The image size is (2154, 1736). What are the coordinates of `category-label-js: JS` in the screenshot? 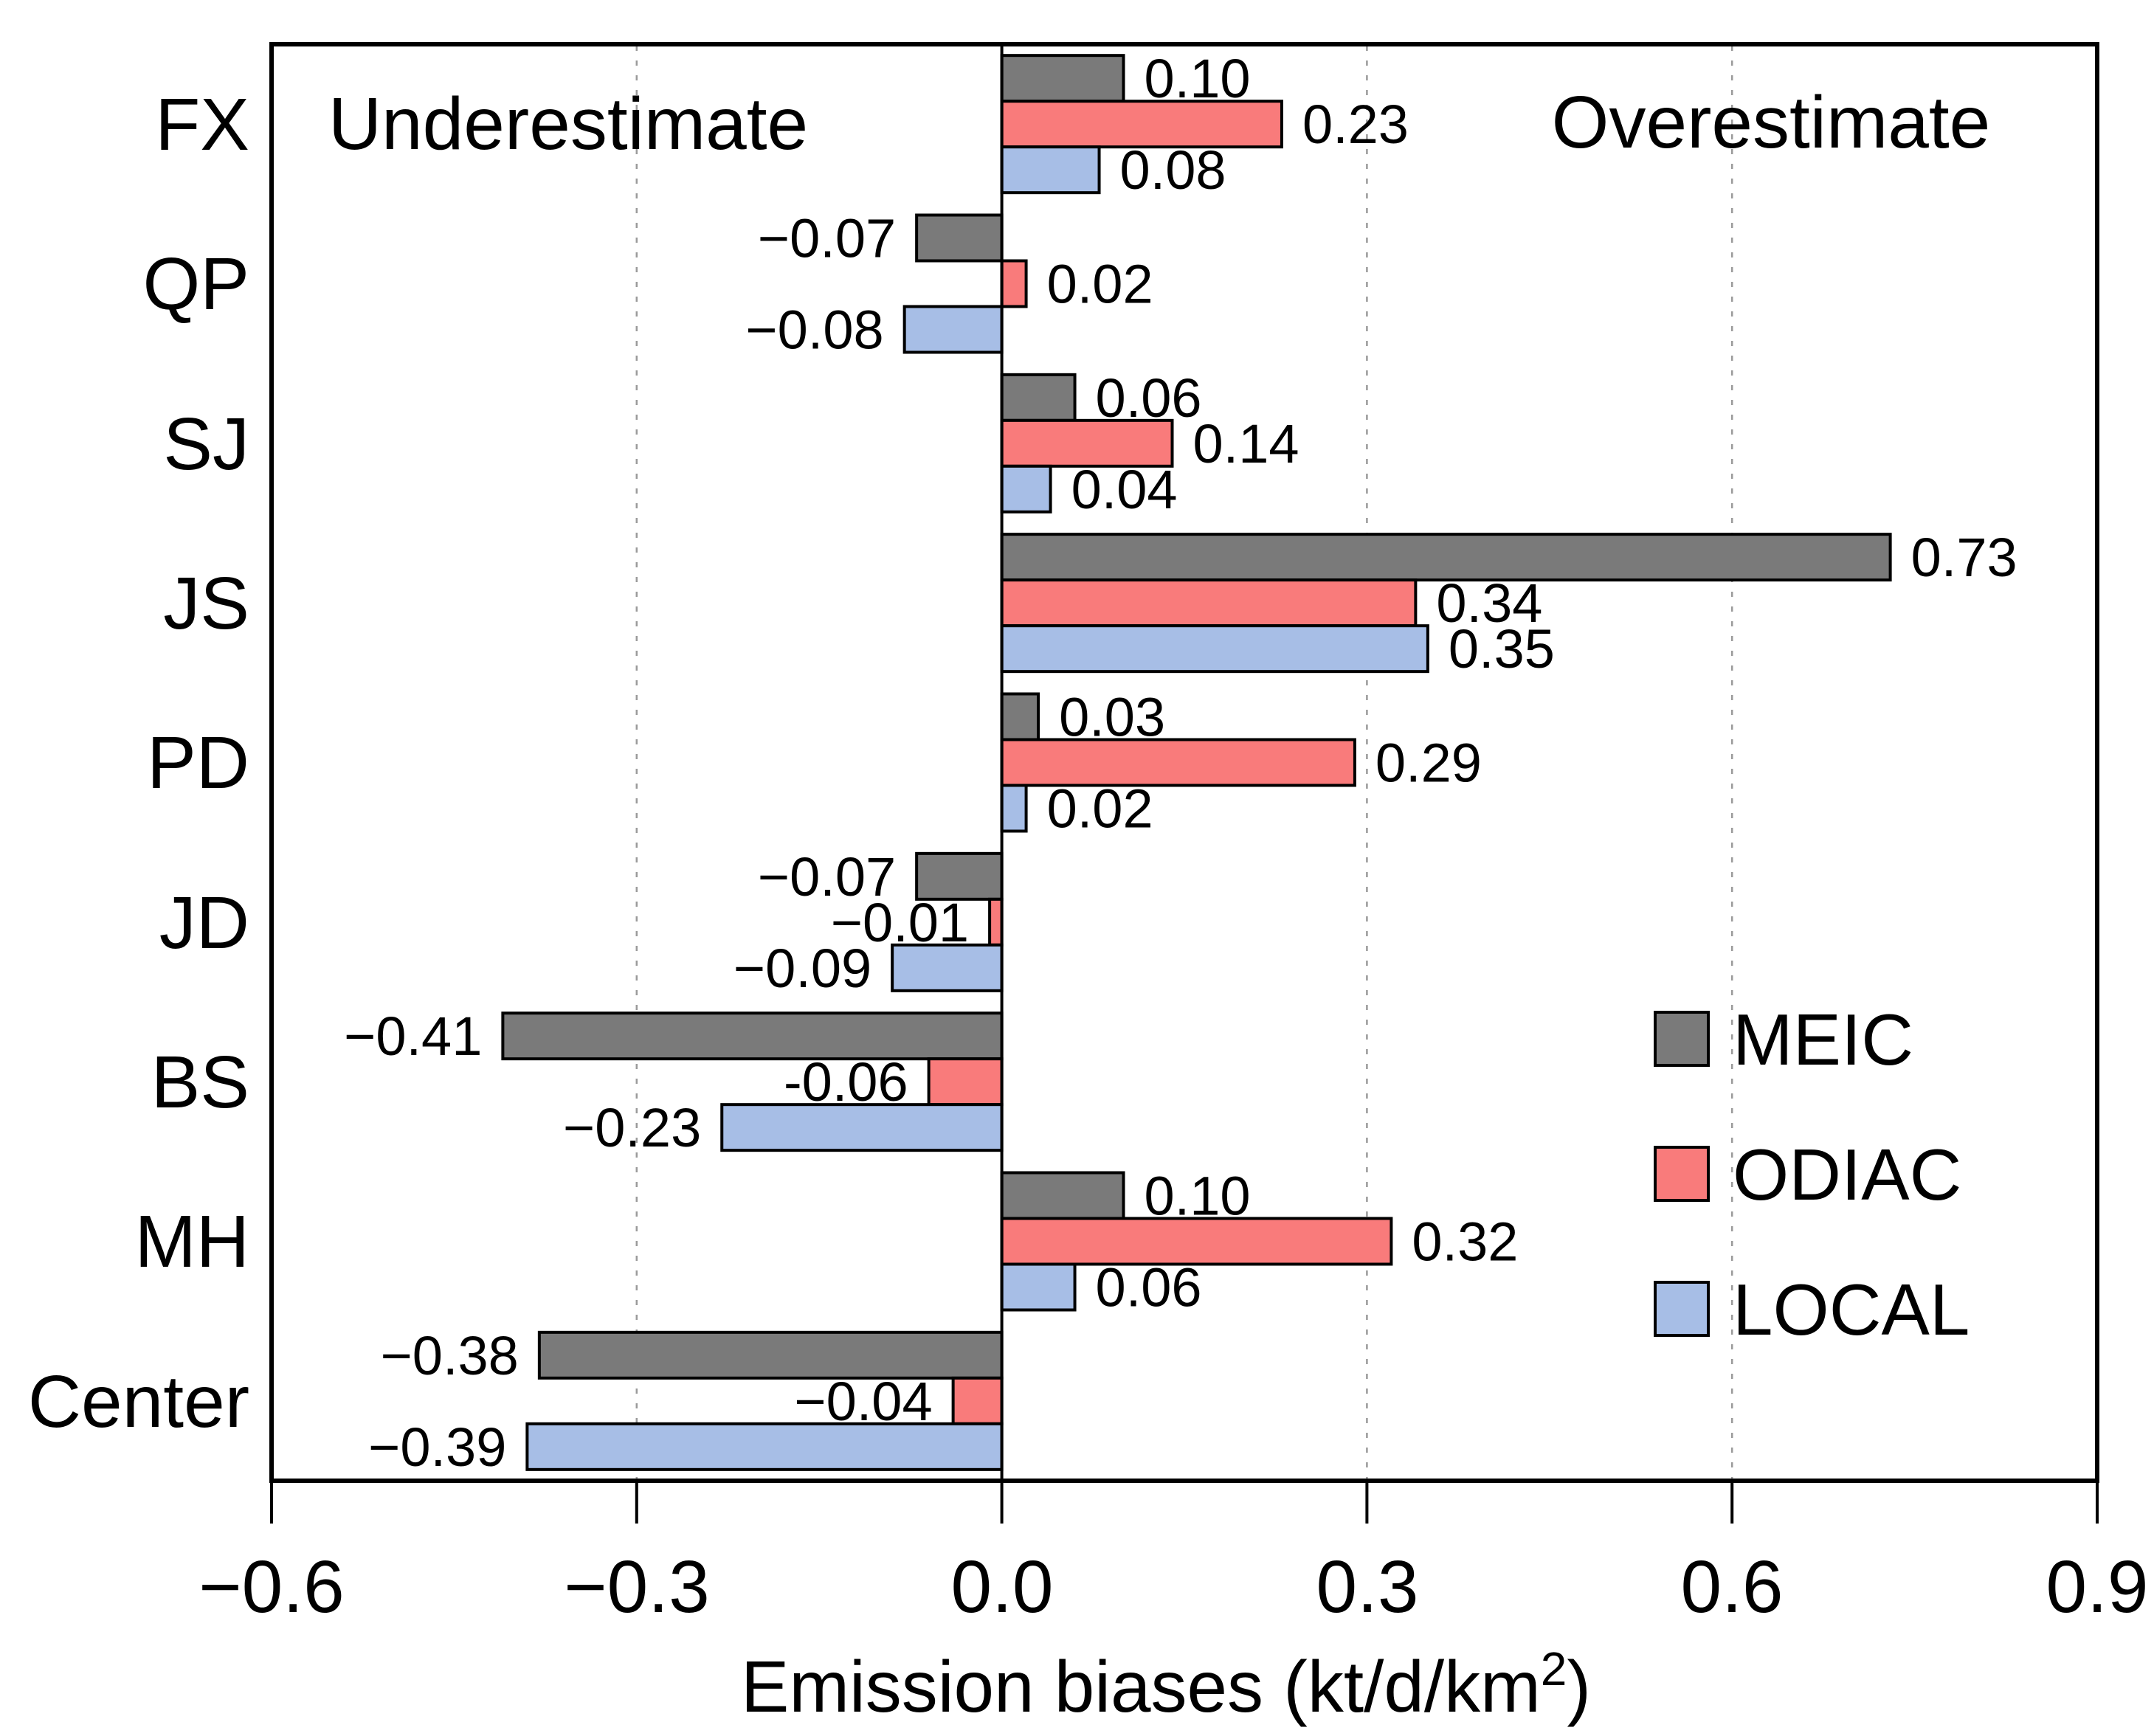 It's located at (206, 603).